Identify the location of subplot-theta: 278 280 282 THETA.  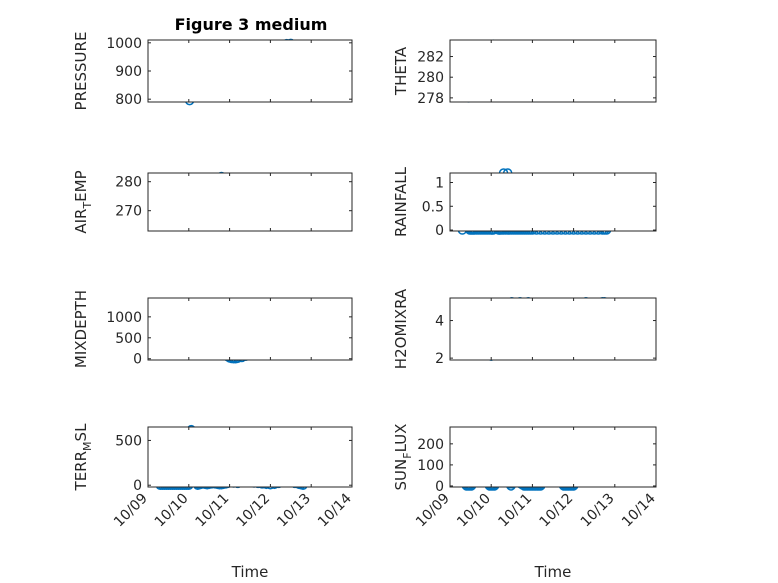
(524, 73).